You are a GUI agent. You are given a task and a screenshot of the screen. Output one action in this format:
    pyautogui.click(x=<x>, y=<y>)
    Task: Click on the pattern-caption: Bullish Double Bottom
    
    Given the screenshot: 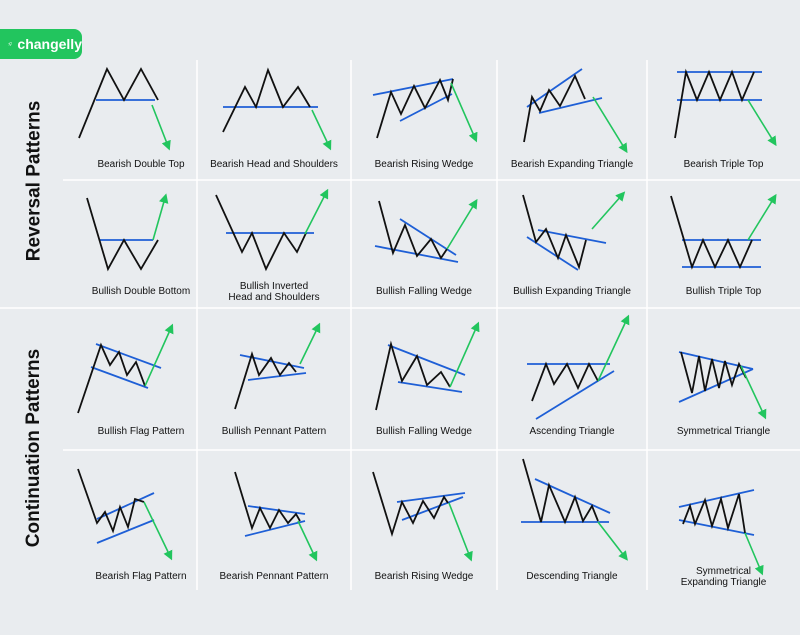 What is the action you would take?
    pyautogui.click(x=141, y=291)
    